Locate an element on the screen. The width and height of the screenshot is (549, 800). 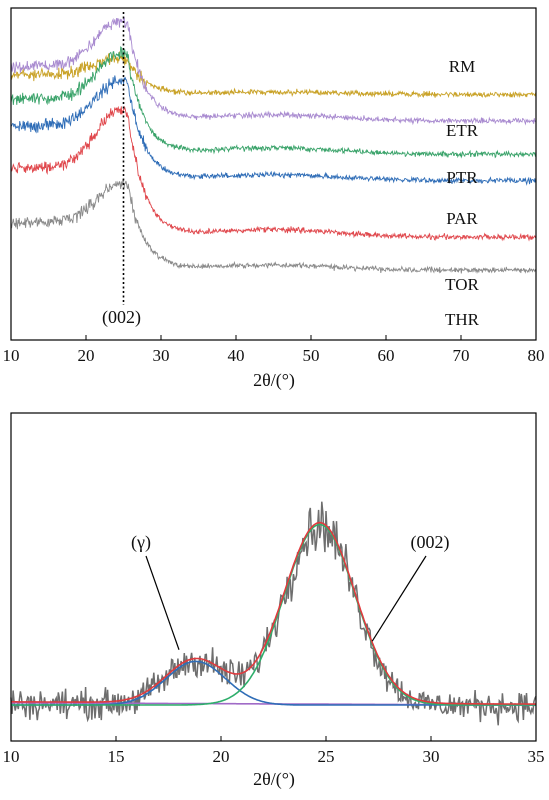
gamma-annotation-leader is located at coordinates (162, 602).